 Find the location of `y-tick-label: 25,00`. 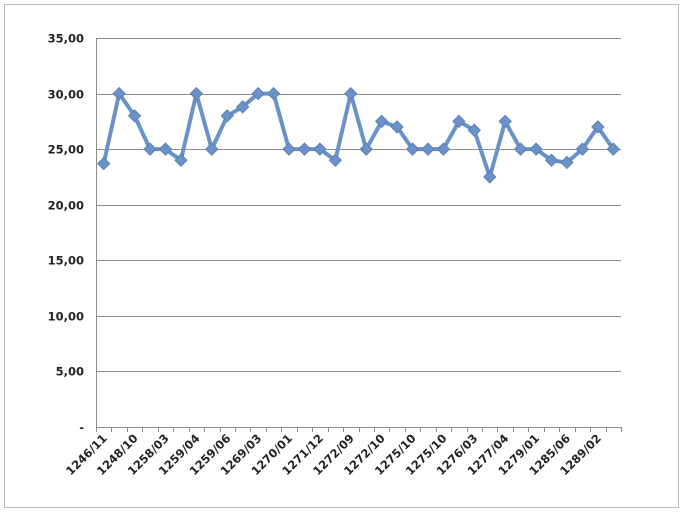

y-tick-label: 25,00 is located at coordinates (66, 150).